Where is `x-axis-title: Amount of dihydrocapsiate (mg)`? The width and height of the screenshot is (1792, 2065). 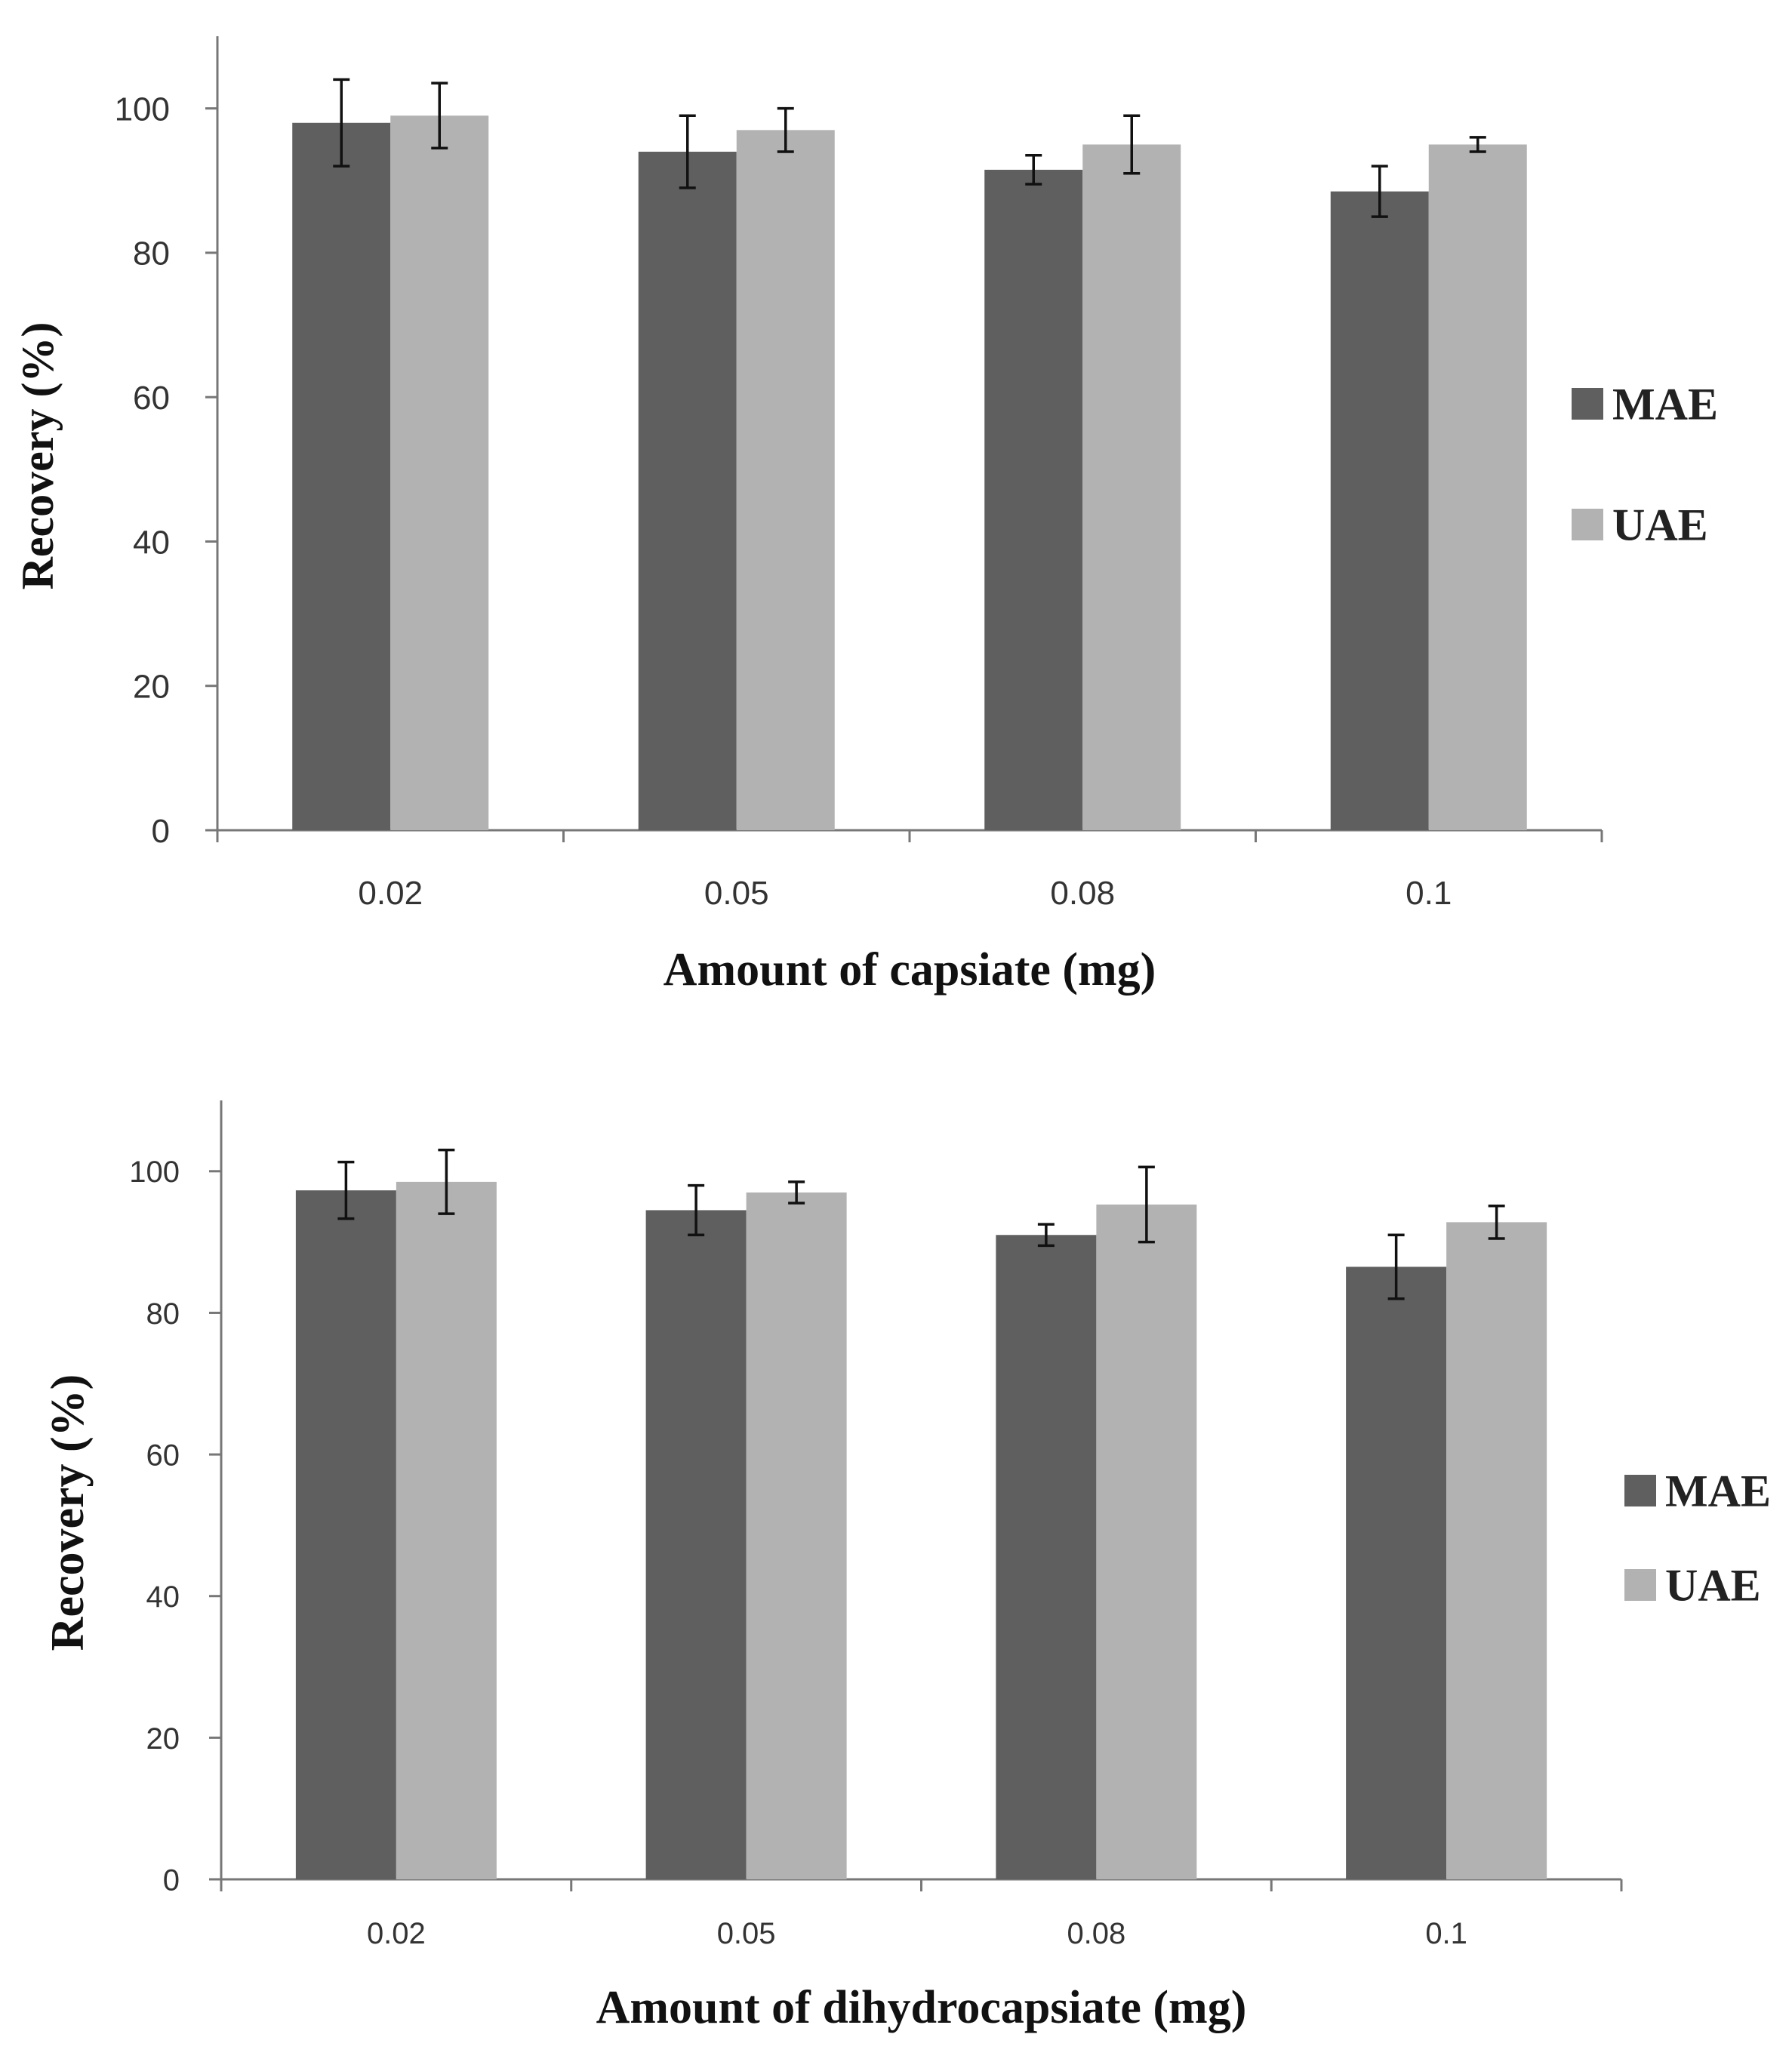 x-axis-title: Amount of dihydrocapsiate (mg) is located at coordinates (922, 2007).